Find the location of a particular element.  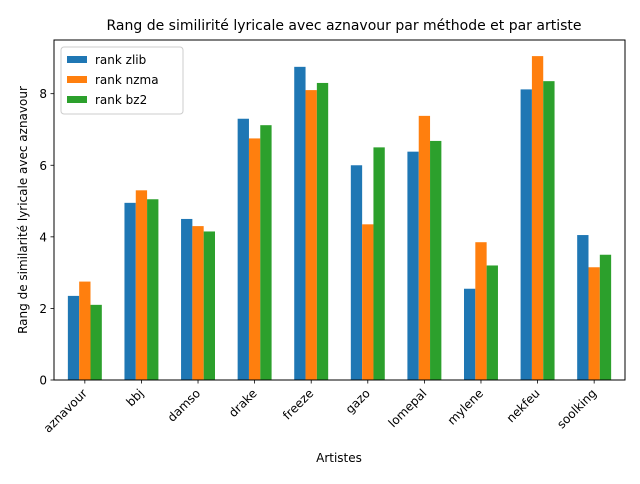

legend: rank zlib rank nzma rank bz2 is located at coordinates (122, 80).